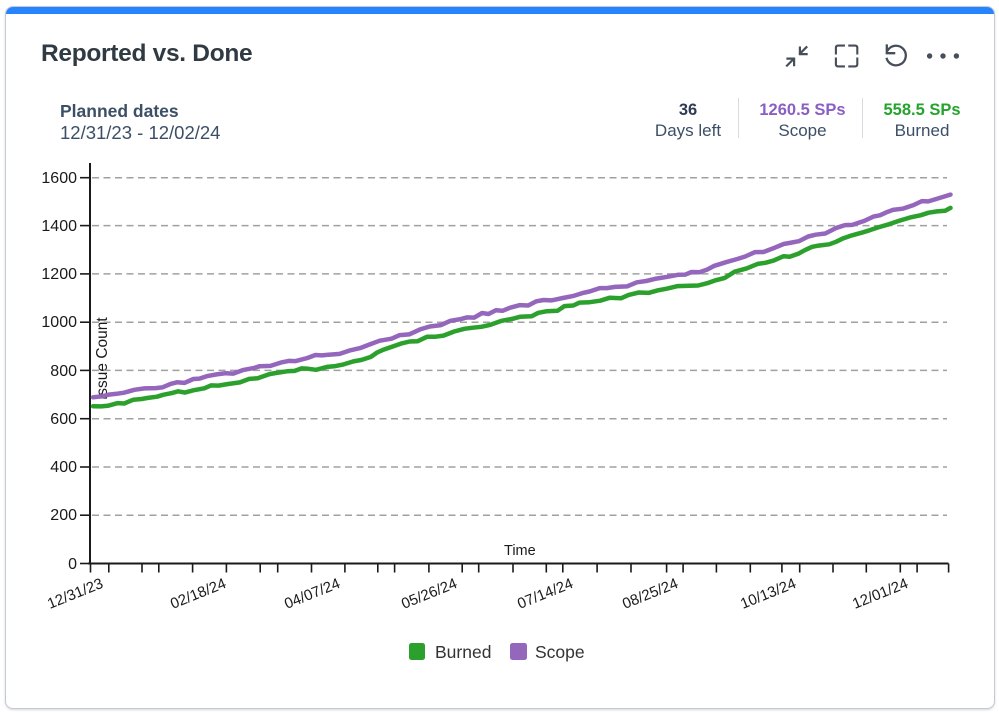  I want to click on svg-text: 10/13/24, so click(768, 594).